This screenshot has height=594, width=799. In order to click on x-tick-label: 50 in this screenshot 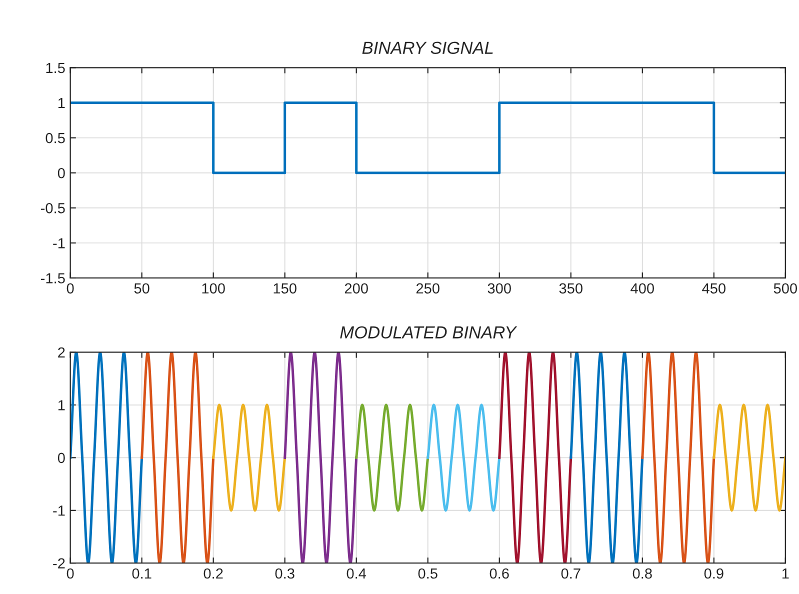, I will do `click(142, 288)`.